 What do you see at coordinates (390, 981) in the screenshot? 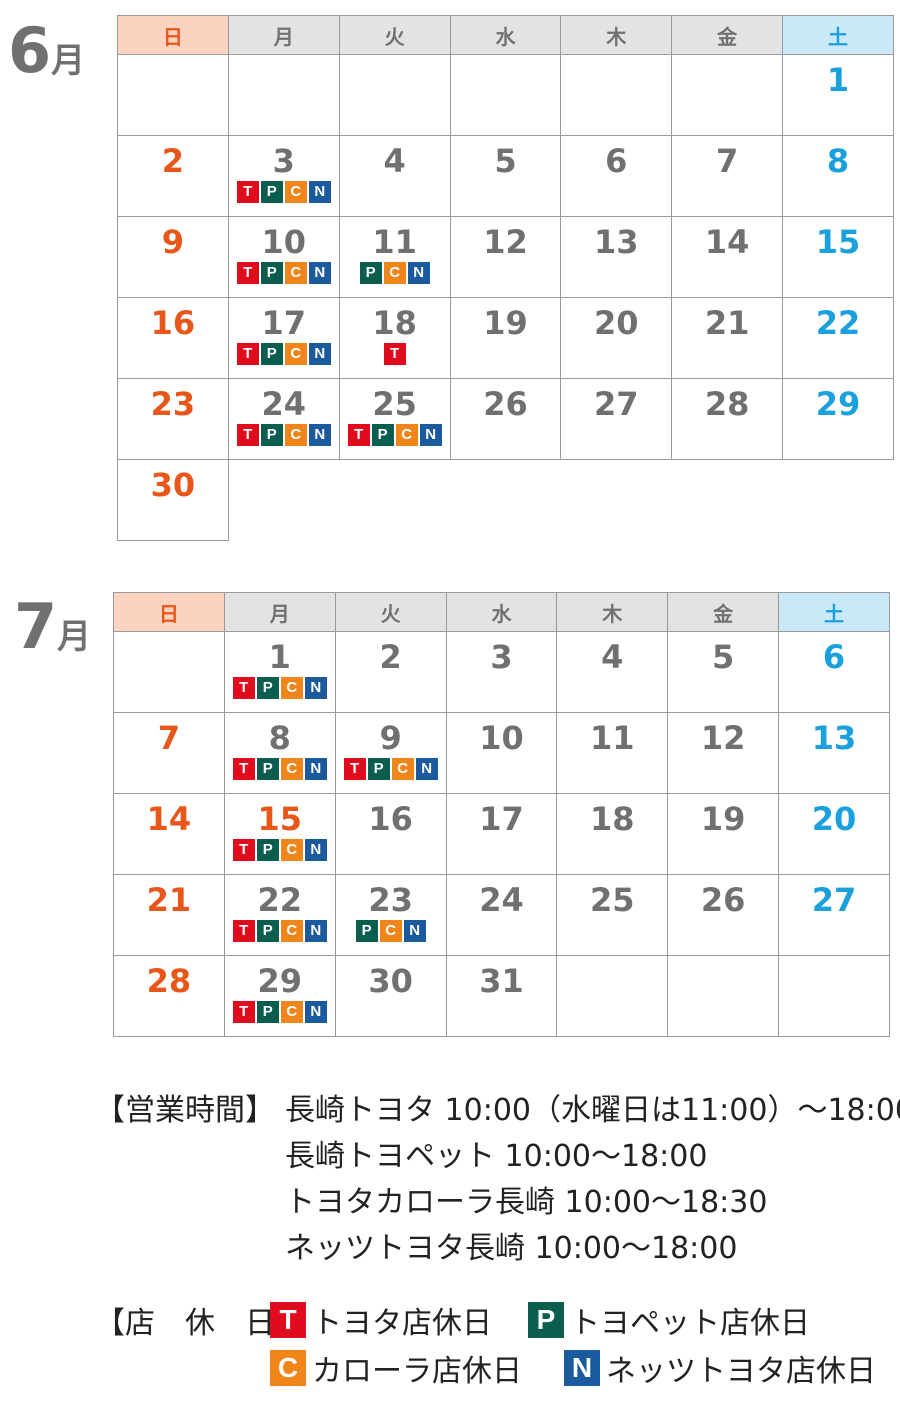
I see `day-number: 30` at bounding box center [390, 981].